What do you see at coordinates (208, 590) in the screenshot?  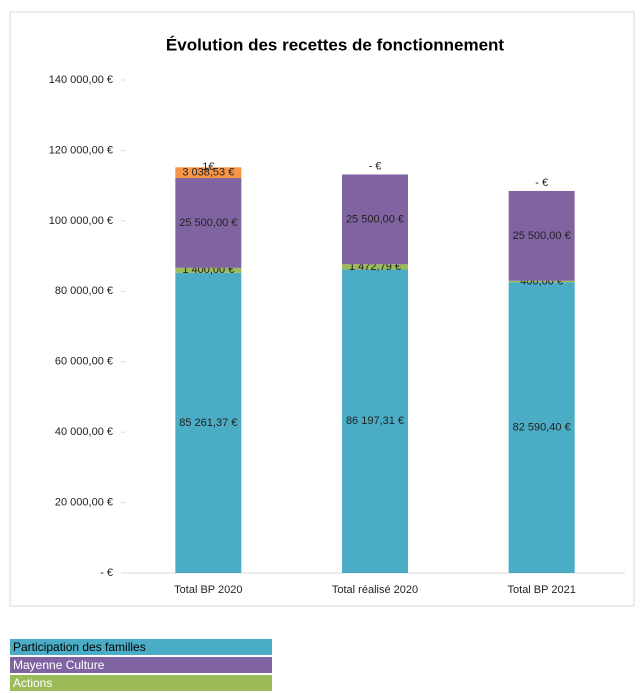 I see `x-tick-label: Total BP 2020` at bounding box center [208, 590].